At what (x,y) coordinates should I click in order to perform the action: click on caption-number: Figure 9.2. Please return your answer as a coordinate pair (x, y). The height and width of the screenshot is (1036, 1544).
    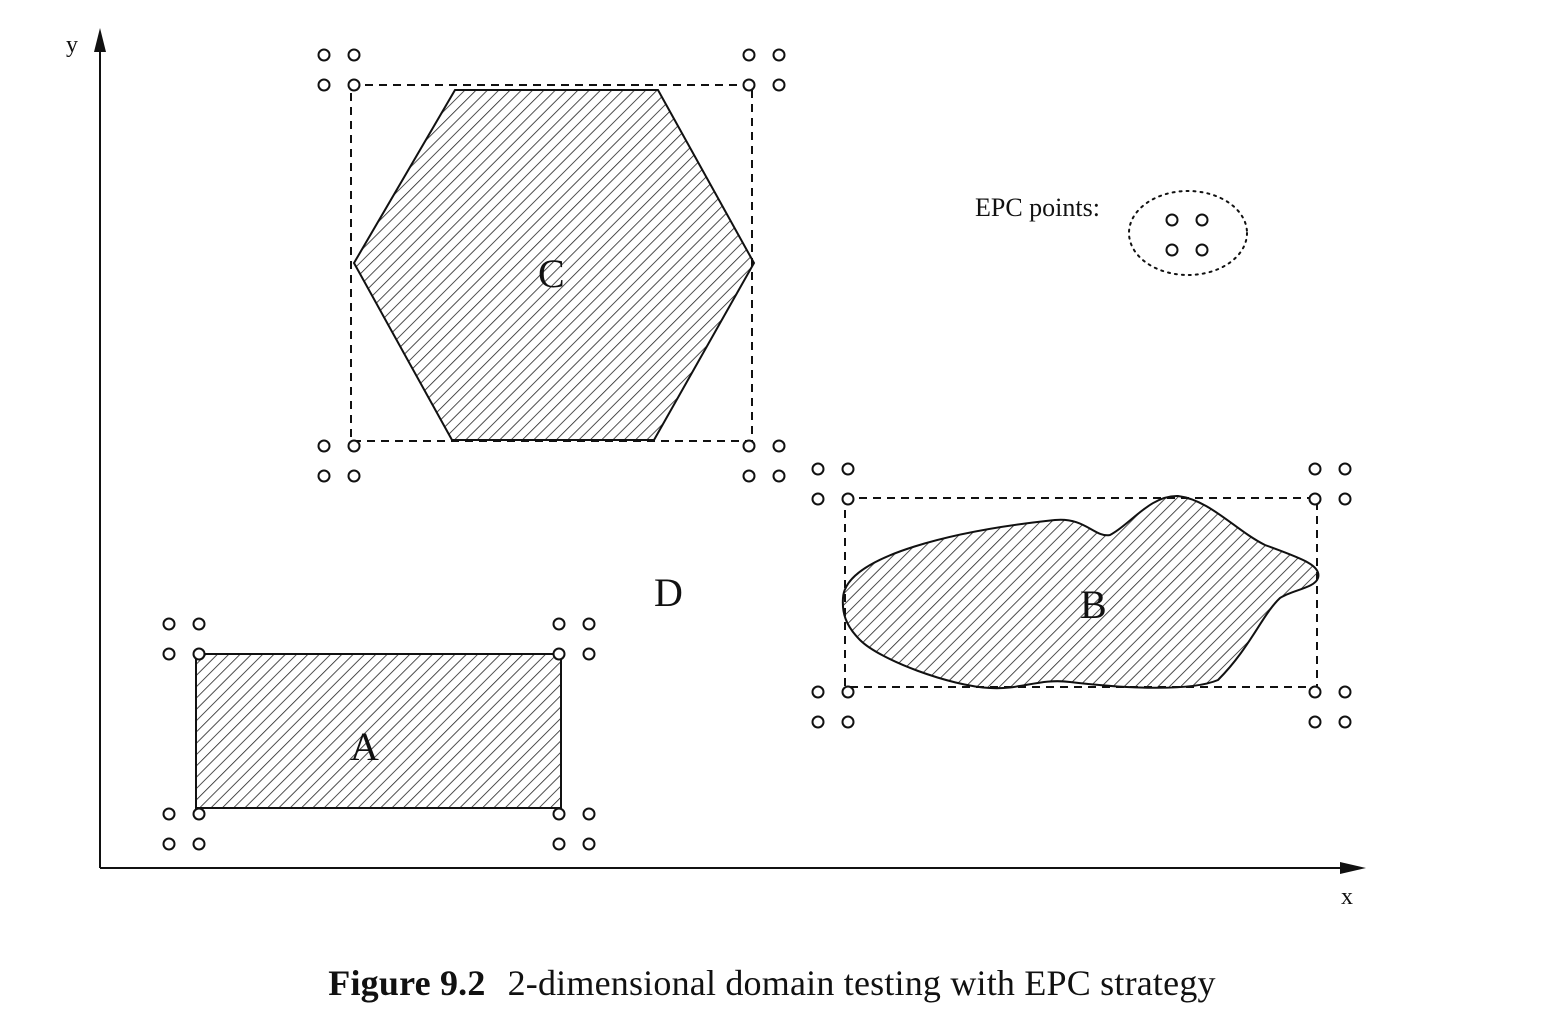
    Looking at the image, I should click on (407, 983).